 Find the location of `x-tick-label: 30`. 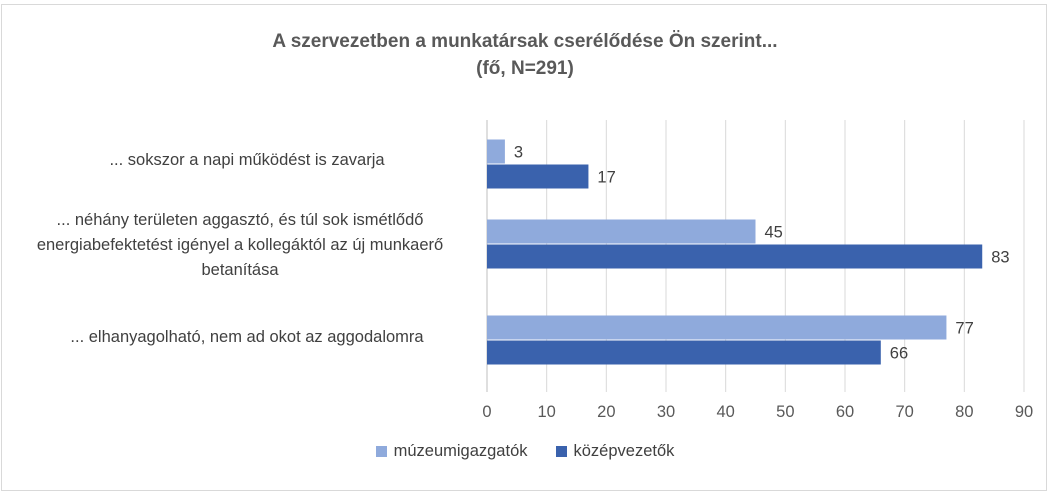

x-tick-label: 30 is located at coordinates (666, 412).